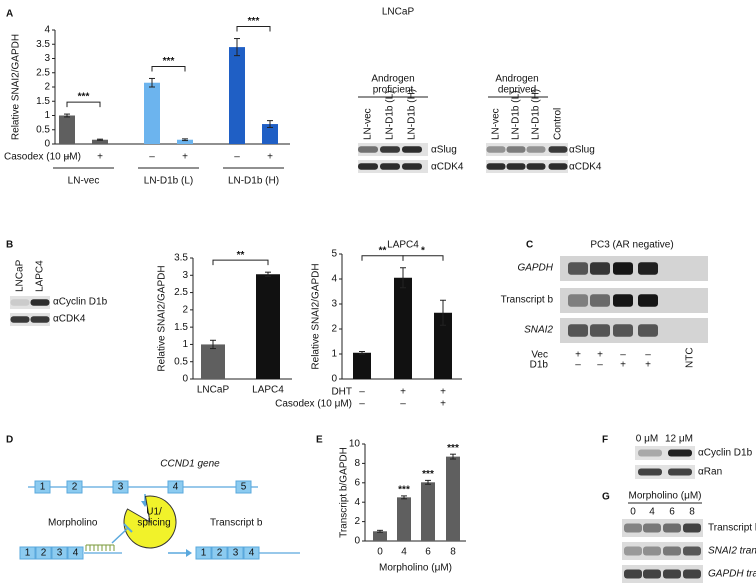  What do you see at coordinates (398, 12) in the screenshot?
I see `chart-title: LNCaP` at bounding box center [398, 12].